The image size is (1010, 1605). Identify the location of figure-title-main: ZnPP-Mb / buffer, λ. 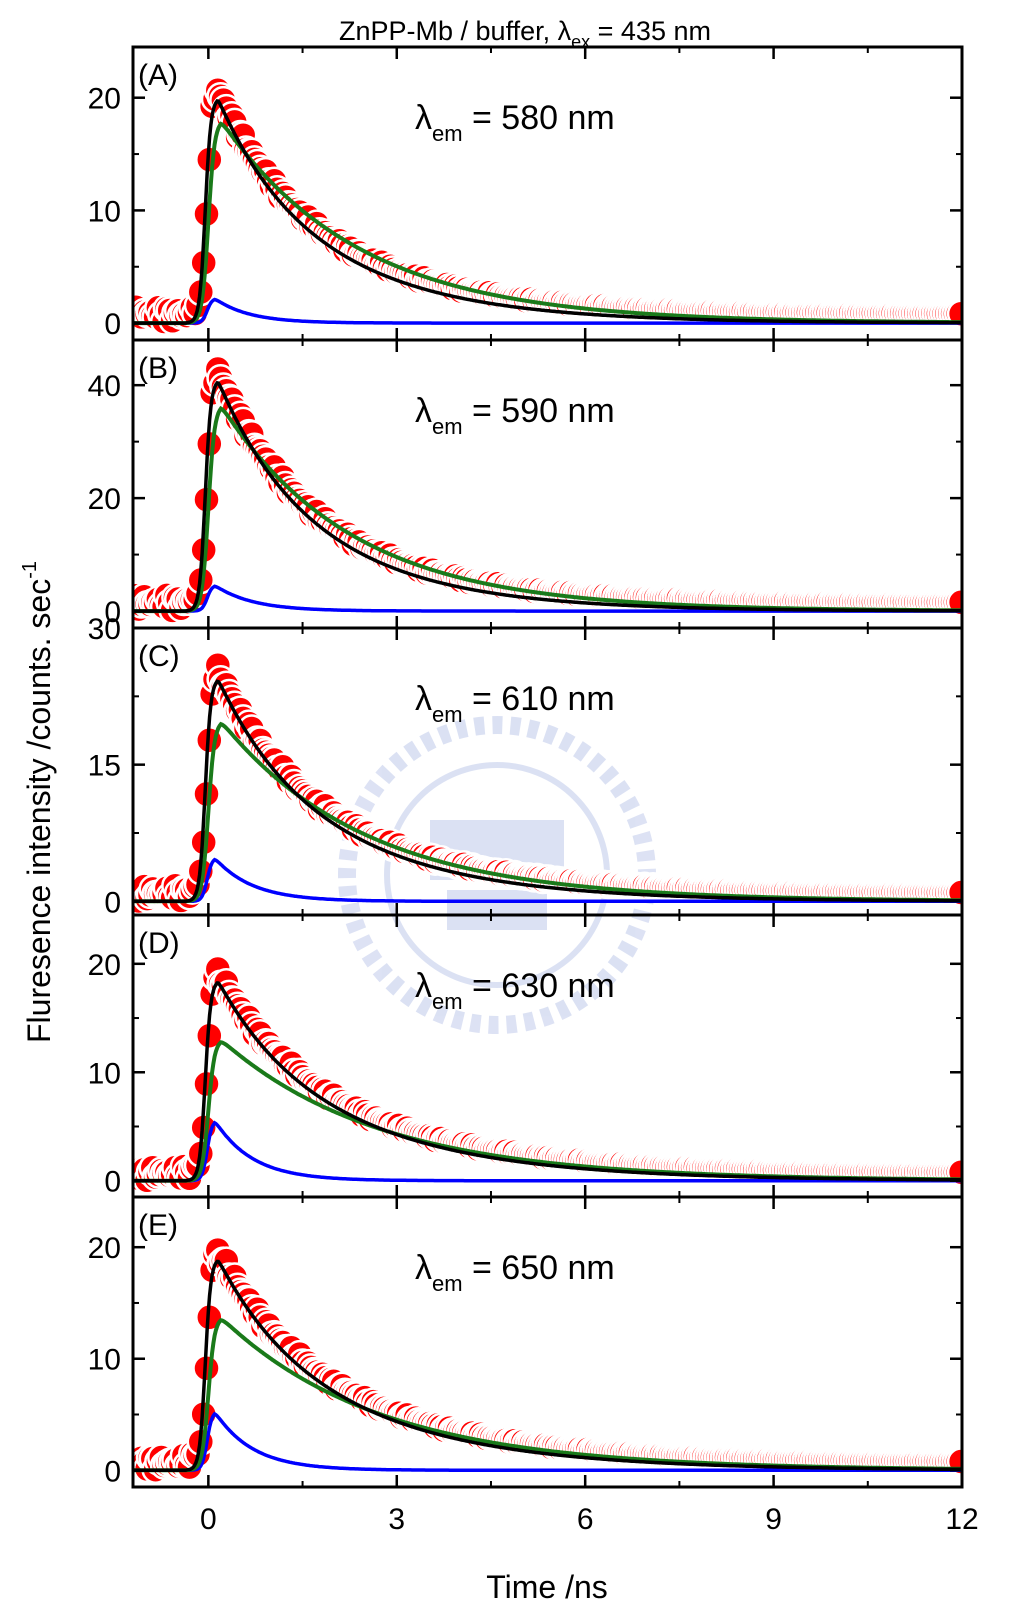
(455, 31).